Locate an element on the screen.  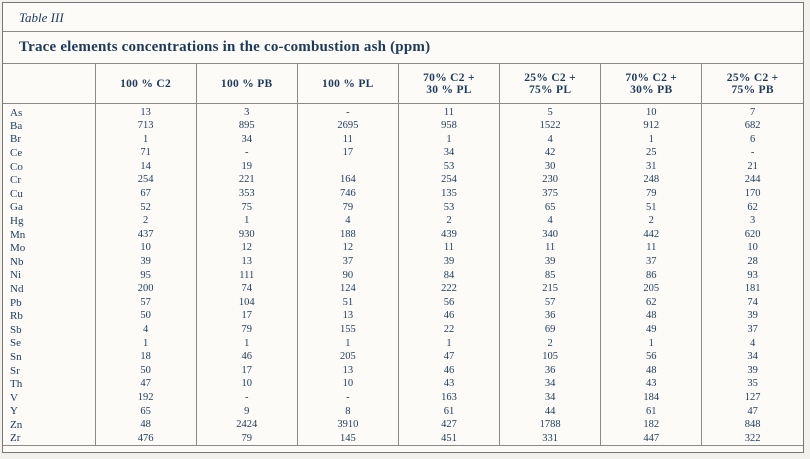
value-cell: 192 is located at coordinates (145, 397).